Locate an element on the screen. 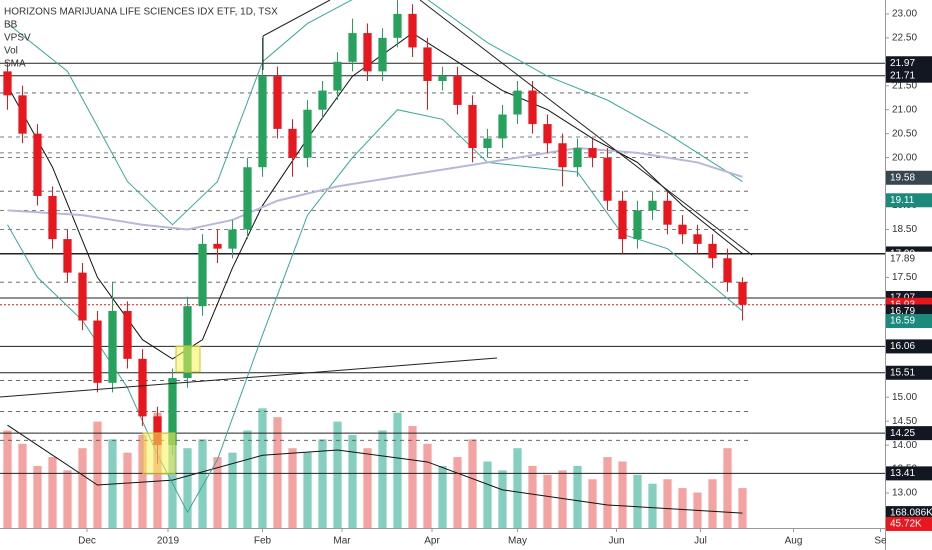  x-tick-label: May is located at coordinates (517, 541).